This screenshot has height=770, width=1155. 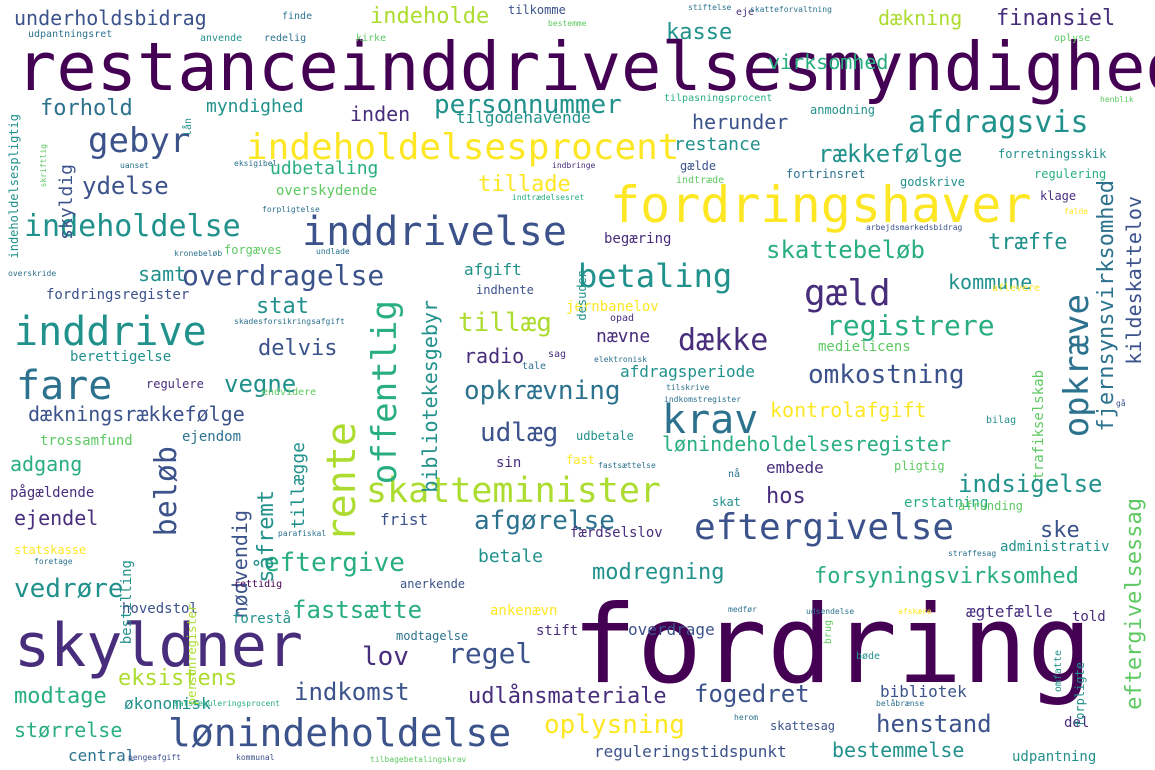 What do you see at coordinates (946, 503) in the screenshot?
I see `word-erstatning: erstatning` at bounding box center [946, 503].